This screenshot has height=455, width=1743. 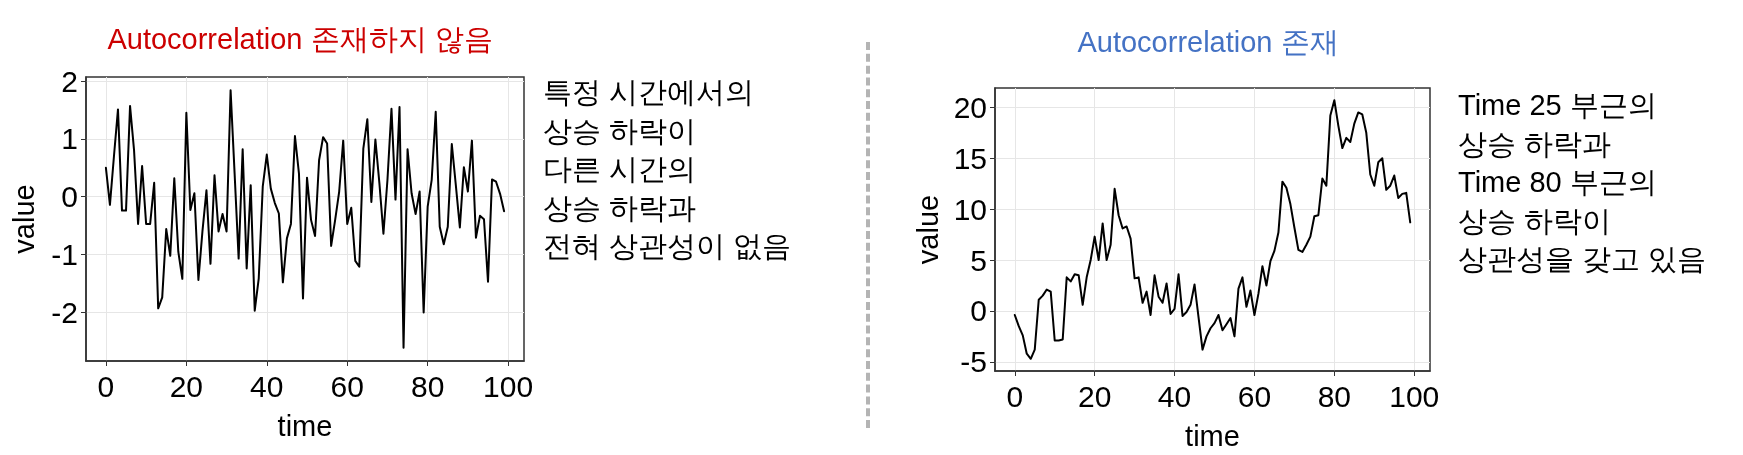 What do you see at coordinates (1582, 182) in the screenshot?
I see `text: Time 25 부근의 상승 하락과 Time 80 부근의 상승 하락이 상관성을 갖고 있음` at bounding box center [1582, 182].